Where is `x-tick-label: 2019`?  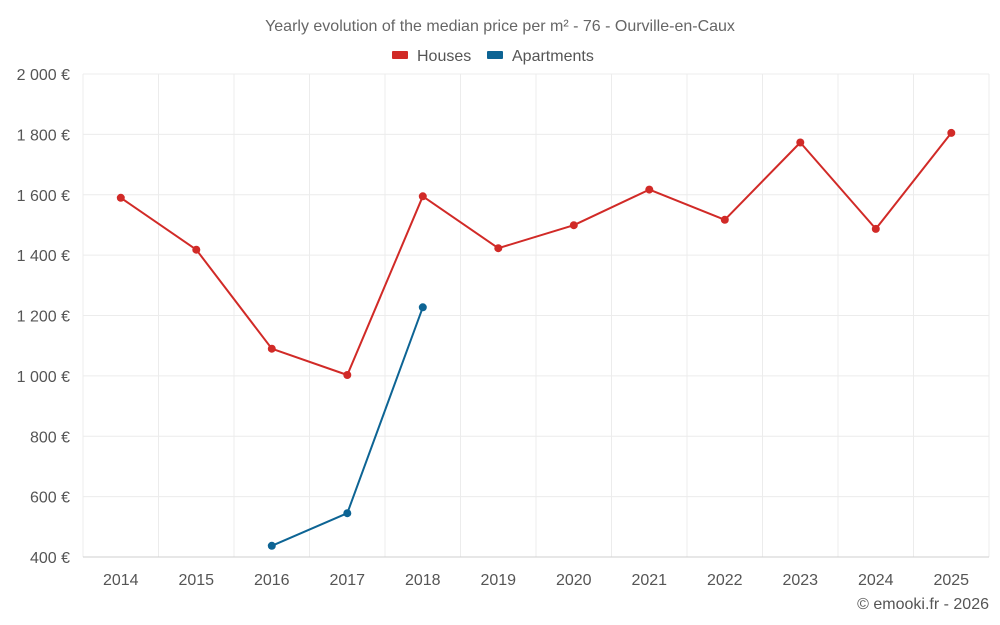 x-tick-label: 2019 is located at coordinates (498, 580).